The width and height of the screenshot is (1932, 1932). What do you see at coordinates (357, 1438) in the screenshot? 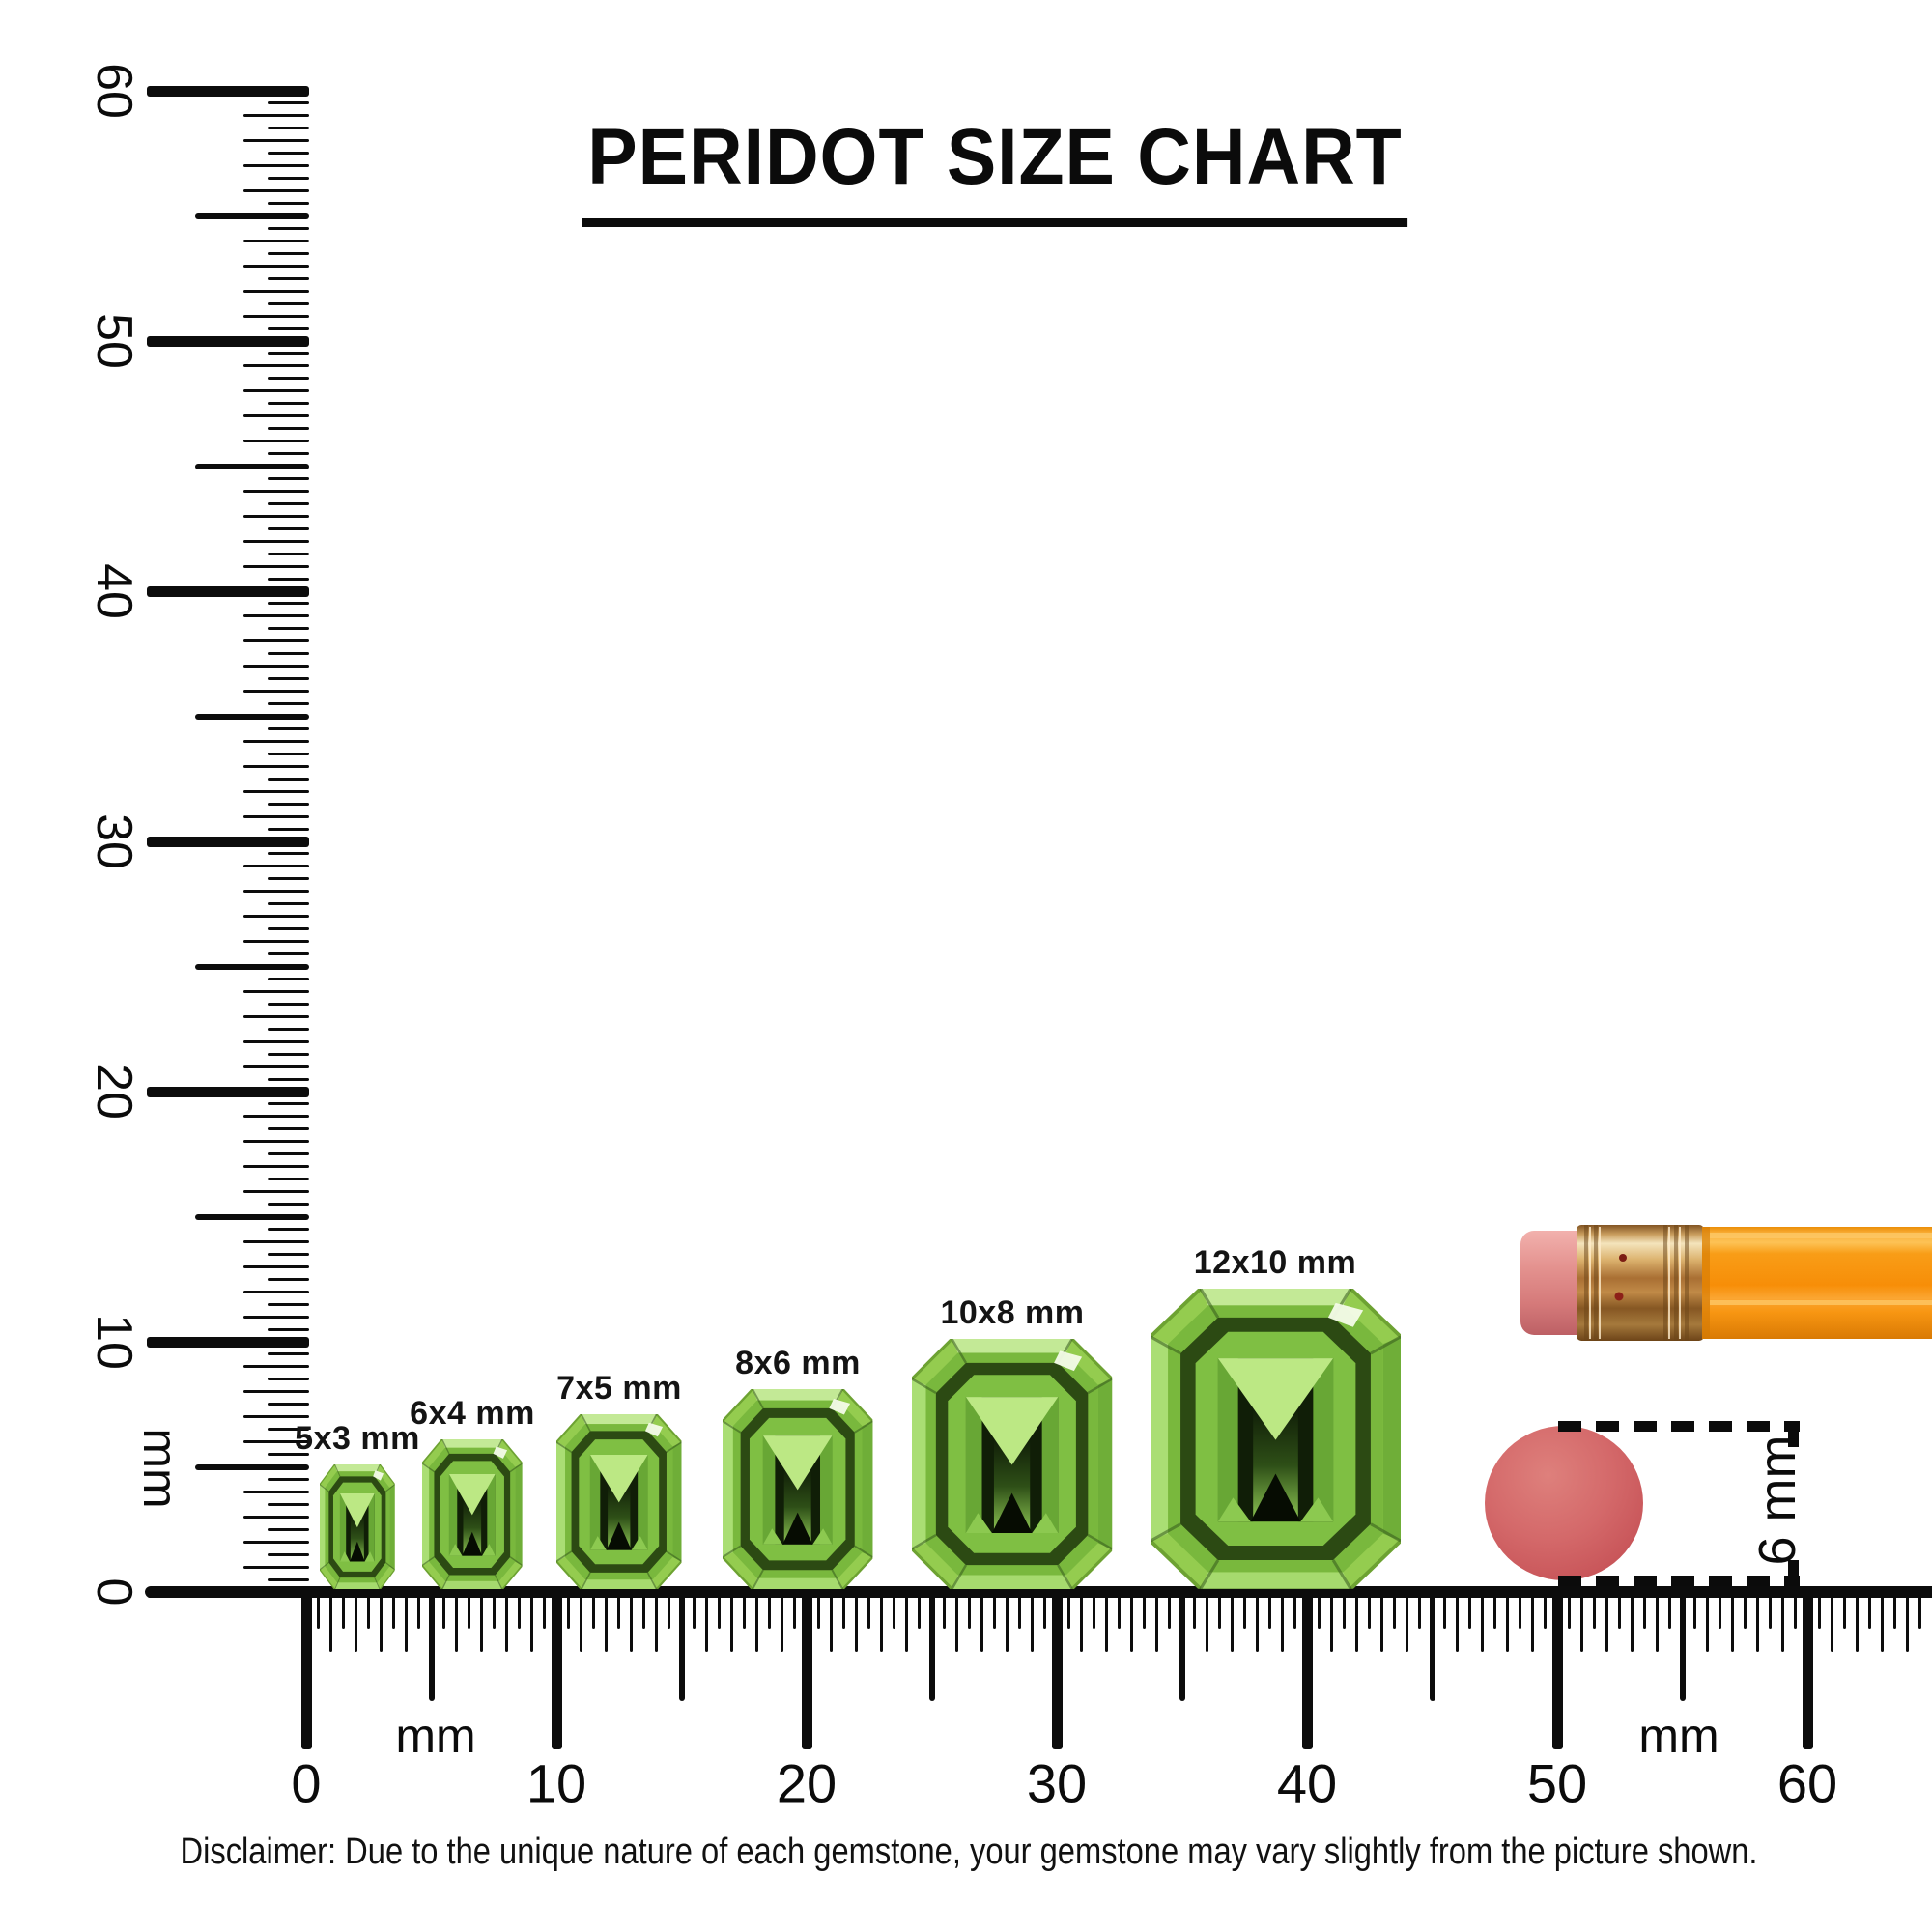
I see `gem-size-label: 5x3 mm` at bounding box center [357, 1438].